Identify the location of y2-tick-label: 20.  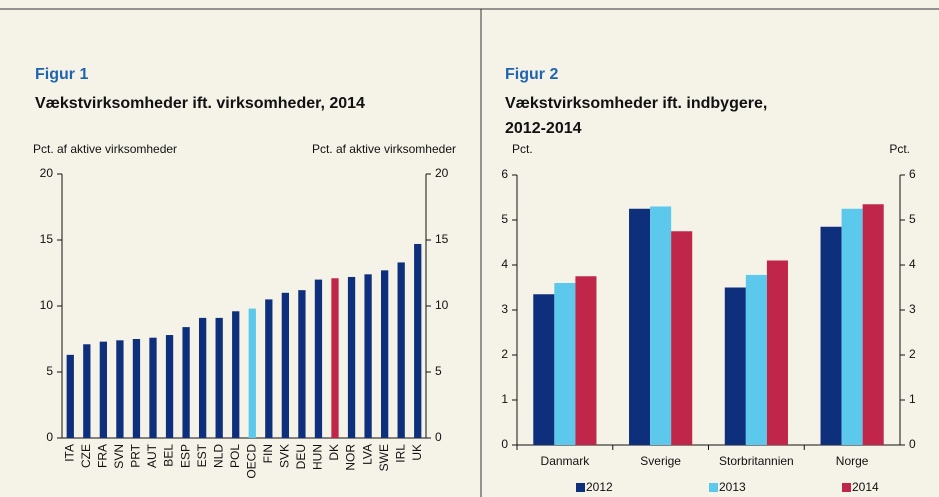
(442, 173).